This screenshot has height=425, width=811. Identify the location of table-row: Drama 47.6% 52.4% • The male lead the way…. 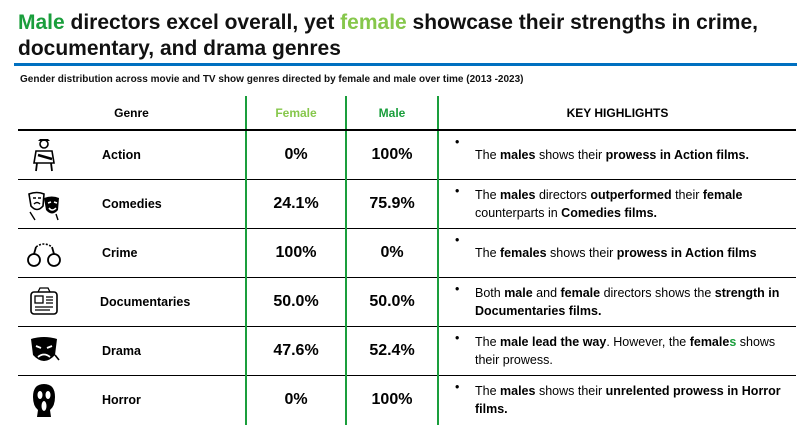
(407, 351).